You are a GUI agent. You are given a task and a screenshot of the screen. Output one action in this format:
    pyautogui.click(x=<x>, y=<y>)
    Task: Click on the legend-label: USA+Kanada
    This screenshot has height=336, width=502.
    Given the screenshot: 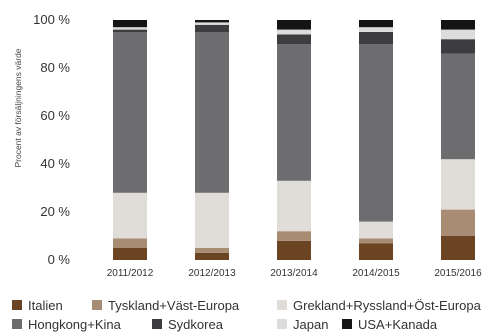 What is the action you would take?
    pyautogui.click(x=398, y=324)
    